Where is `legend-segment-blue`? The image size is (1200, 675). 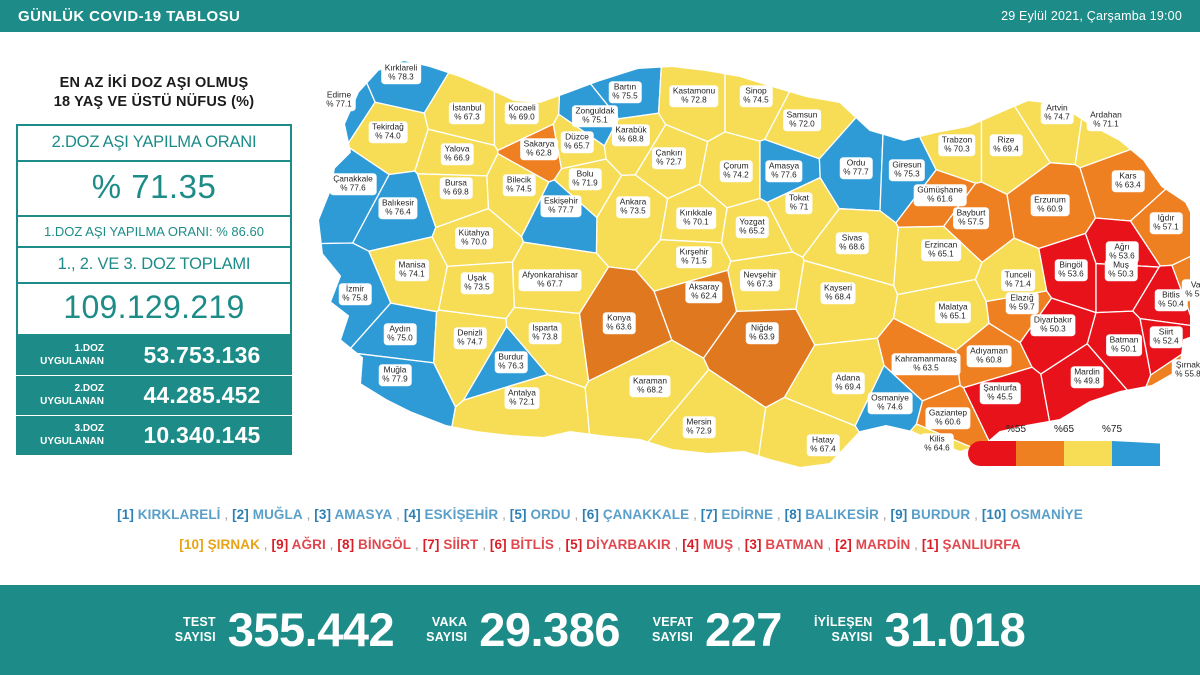 legend-segment-blue is located at coordinates (1136, 453).